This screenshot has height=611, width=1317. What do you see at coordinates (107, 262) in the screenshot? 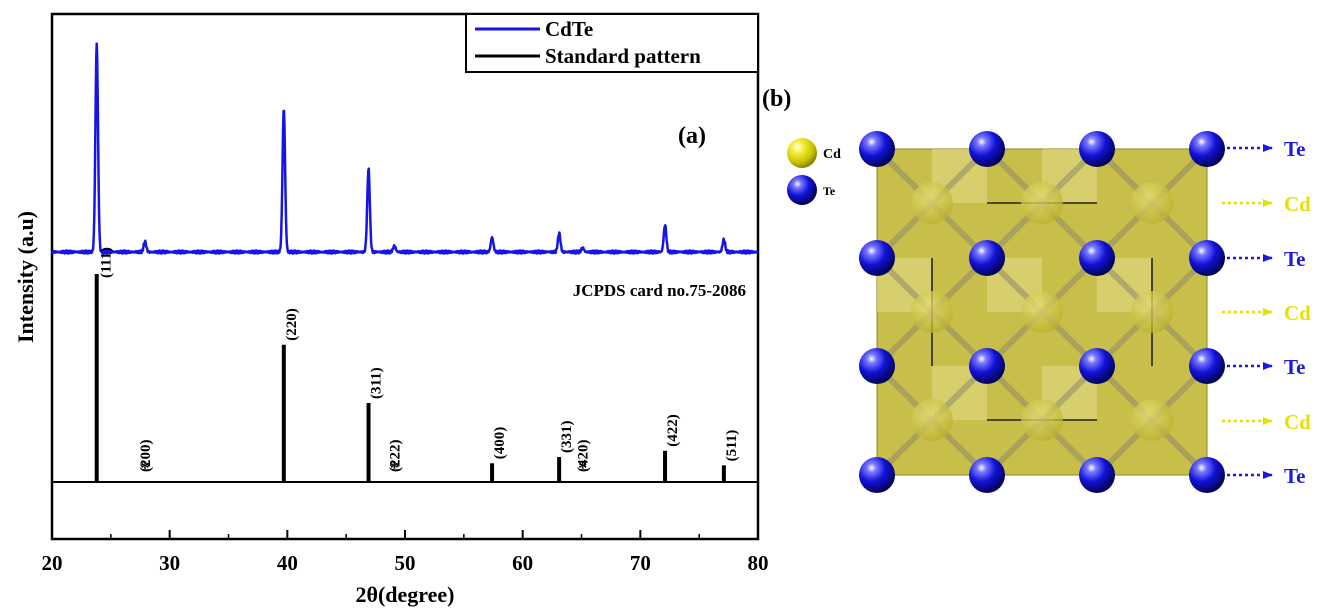
I see `hkl-label-0: (111)` at bounding box center [107, 262].